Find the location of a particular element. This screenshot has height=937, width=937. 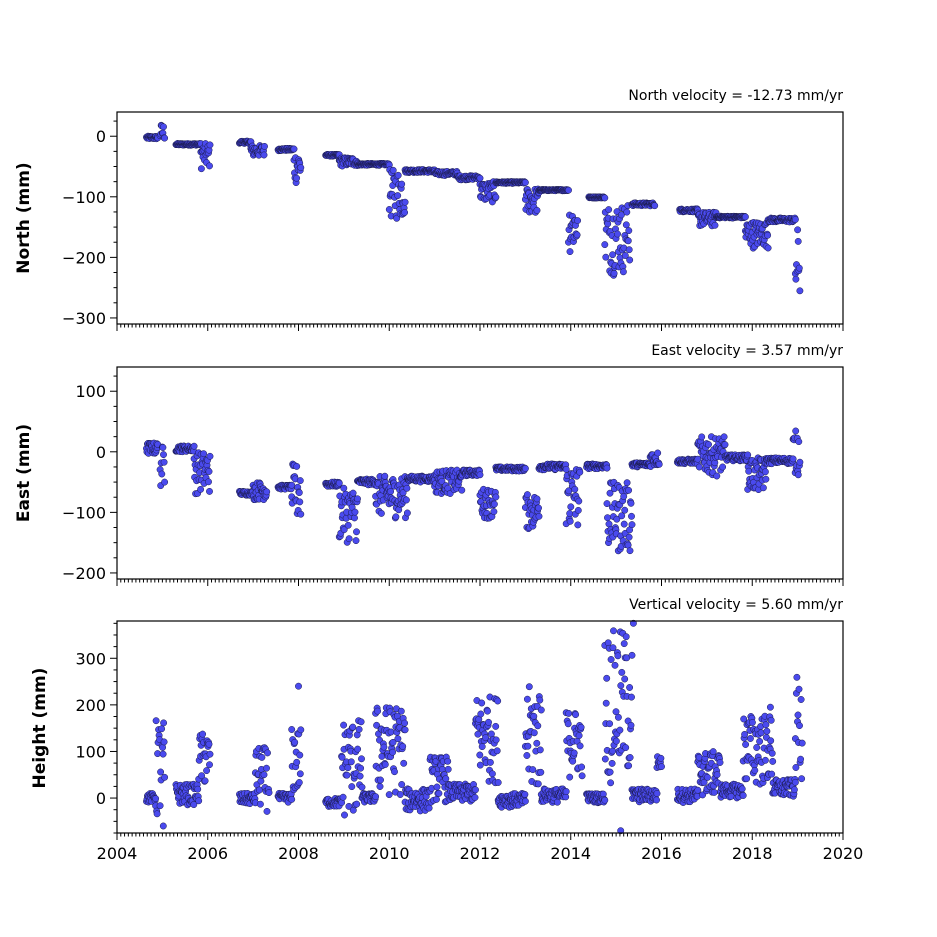

east-y-tick-label: −100 is located at coordinates (84, 512).